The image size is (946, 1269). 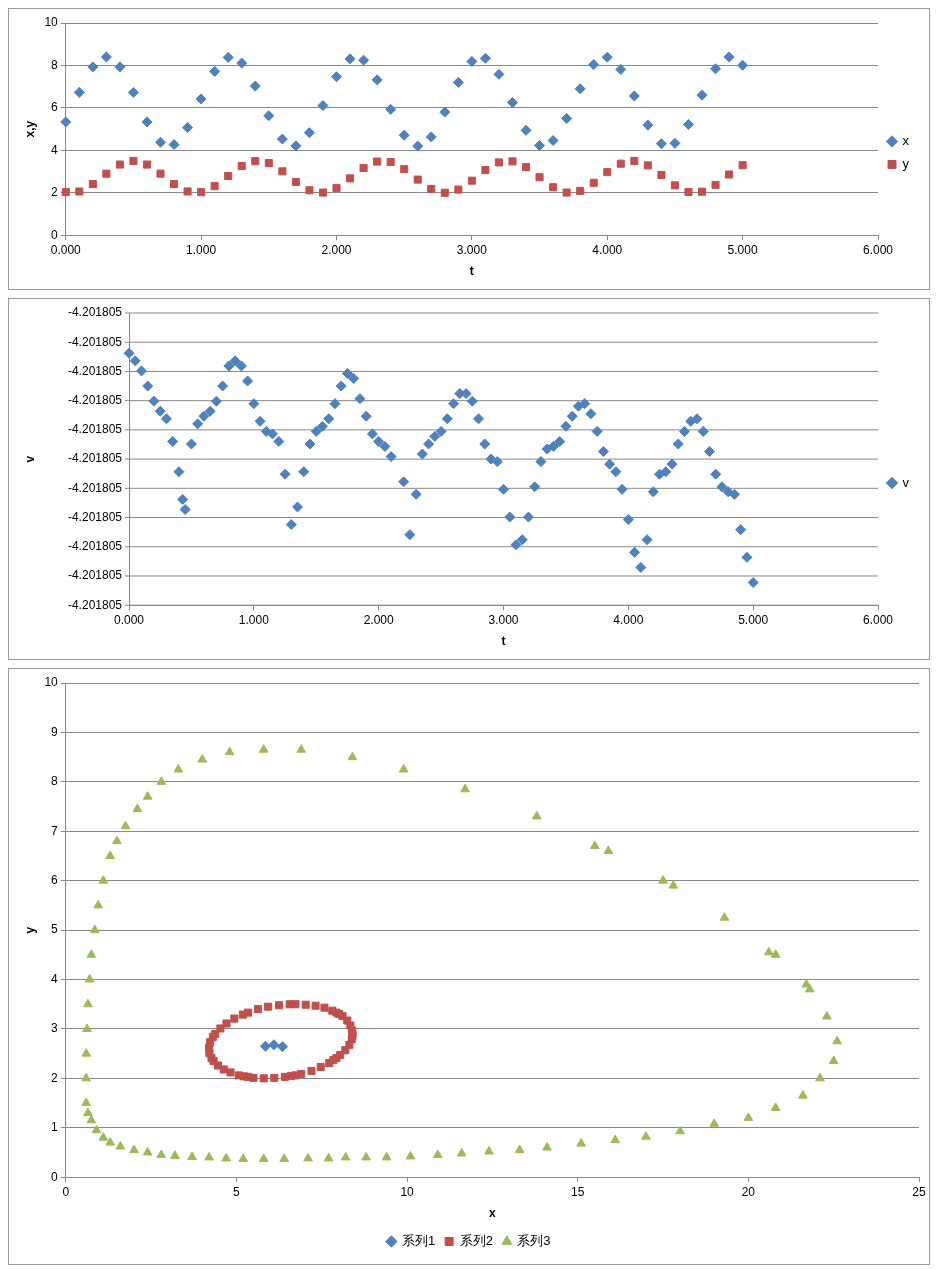 What do you see at coordinates (534, 1241) in the screenshot?
I see `legend-label: 系列3` at bounding box center [534, 1241].